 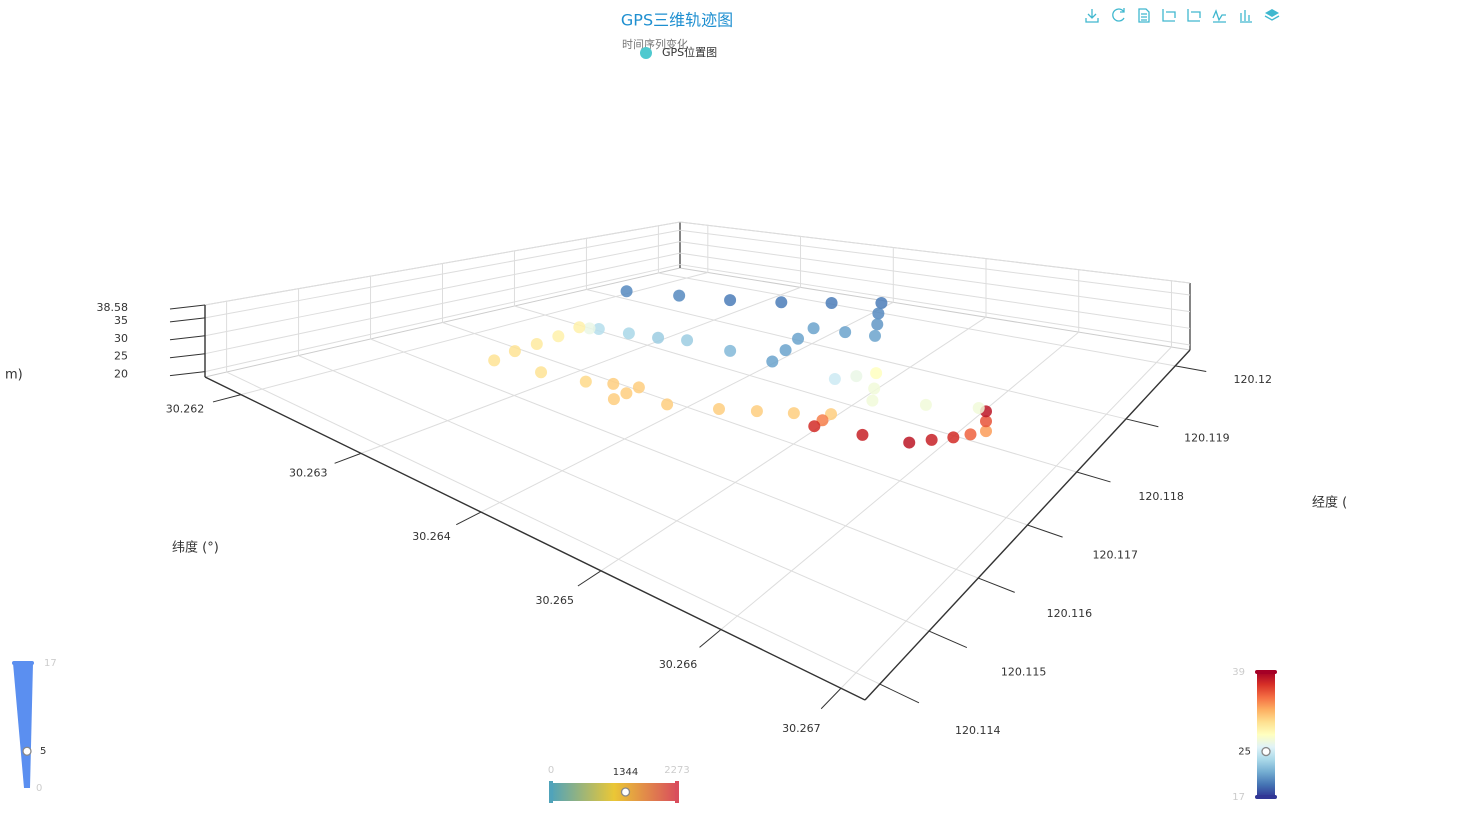 I want to click on z-tick-label: 35, so click(x=121, y=320).